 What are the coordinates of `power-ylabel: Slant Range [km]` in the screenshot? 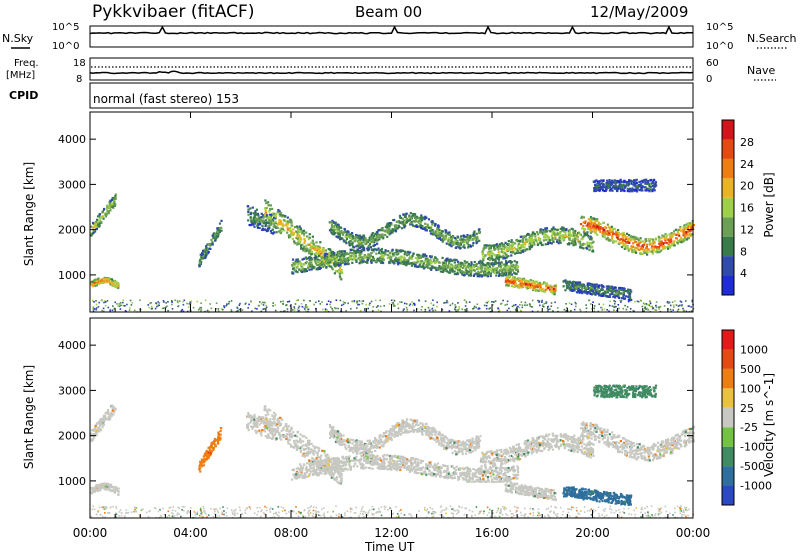 It's located at (29, 214).